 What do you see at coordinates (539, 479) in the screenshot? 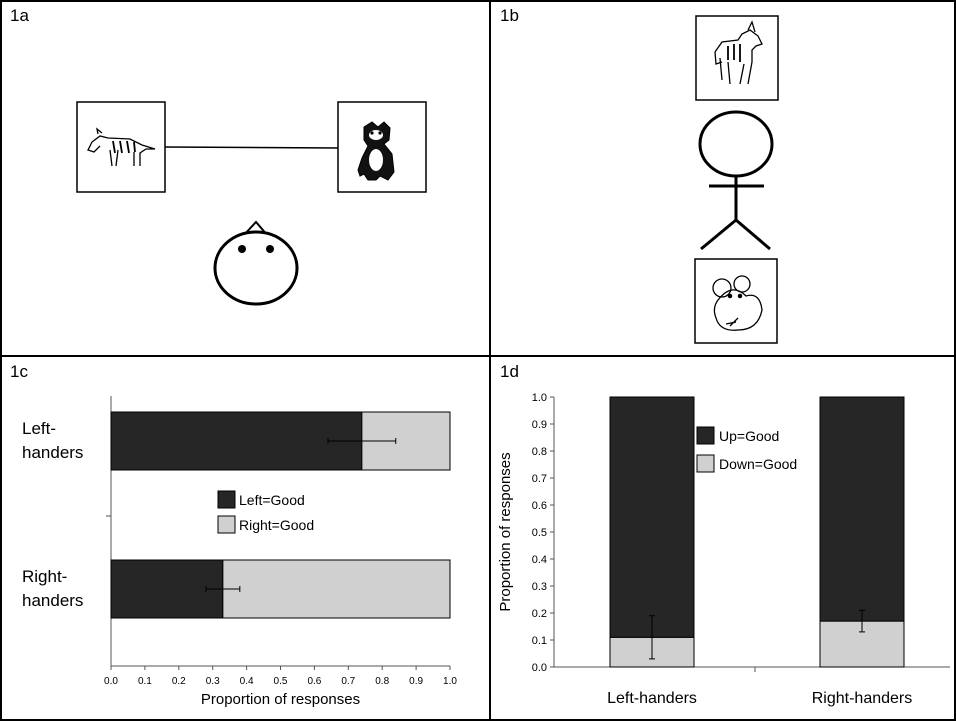
I see `y-tick-label: 0.7` at bounding box center [539, 479].